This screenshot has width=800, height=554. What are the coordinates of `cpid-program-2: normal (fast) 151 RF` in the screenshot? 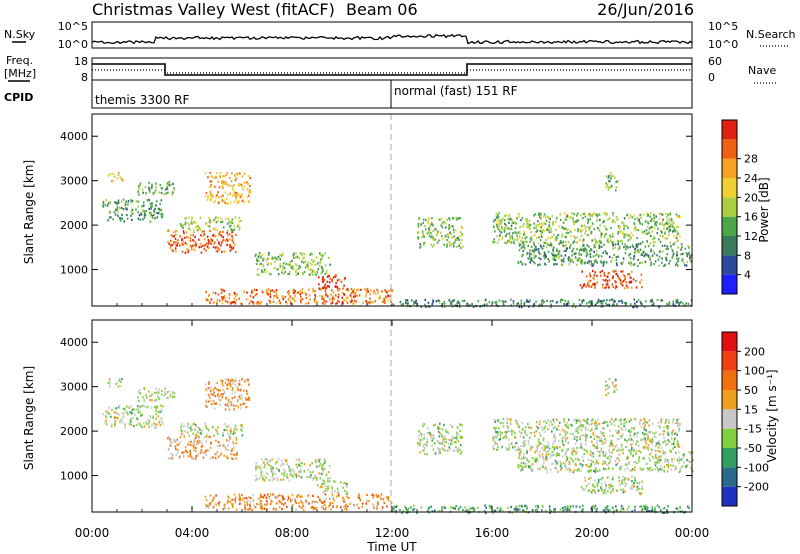 It's located at (456, 91).